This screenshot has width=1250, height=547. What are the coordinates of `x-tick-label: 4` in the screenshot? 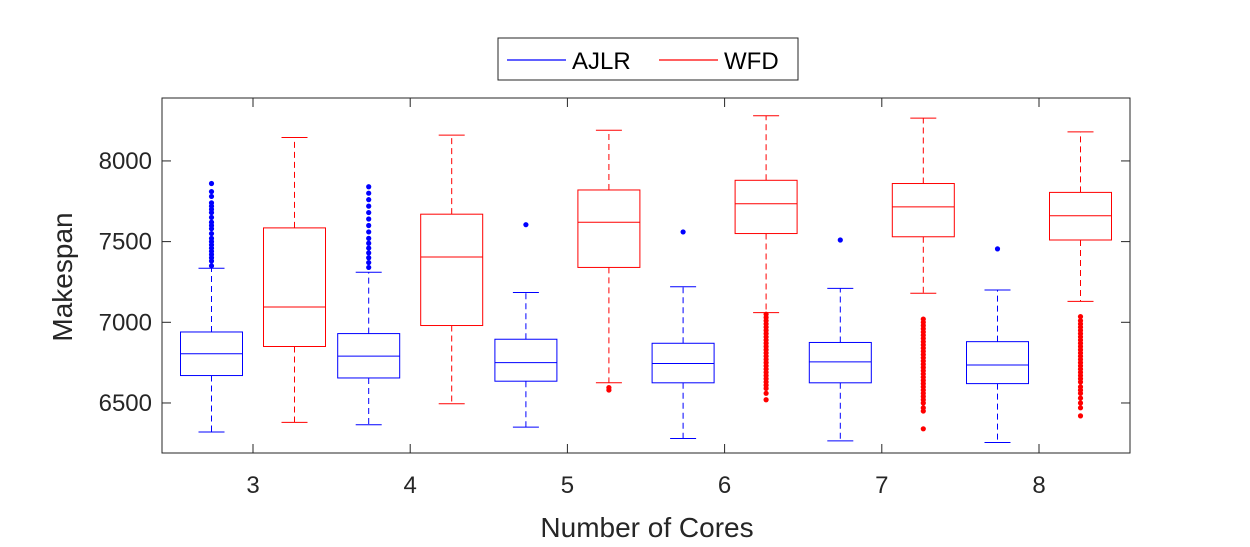 It's located at (410, 485).